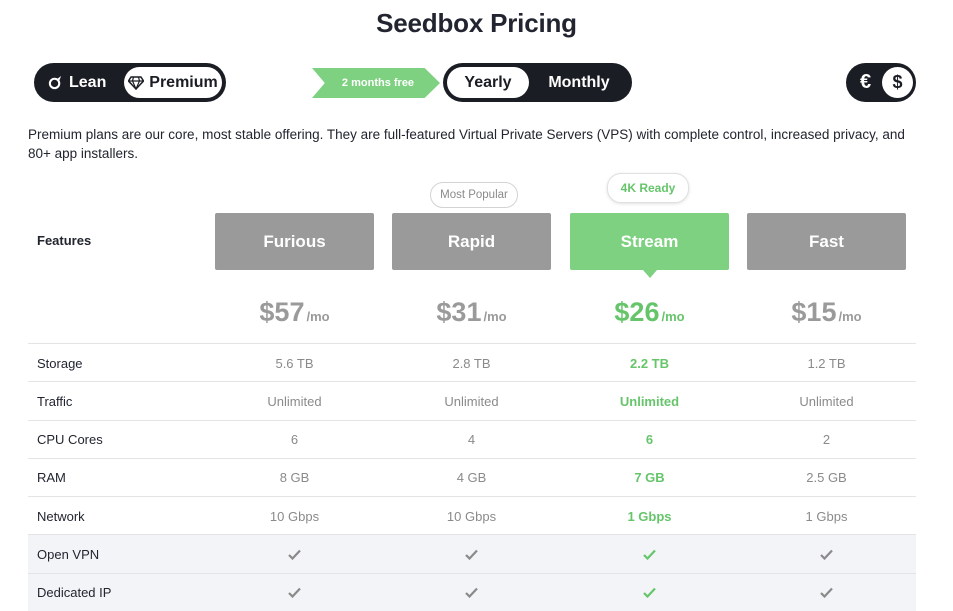  What do you see at coordinates (61, 516) in the screenshot?
I see `row-label: Network` at bounding box center [61, 516].